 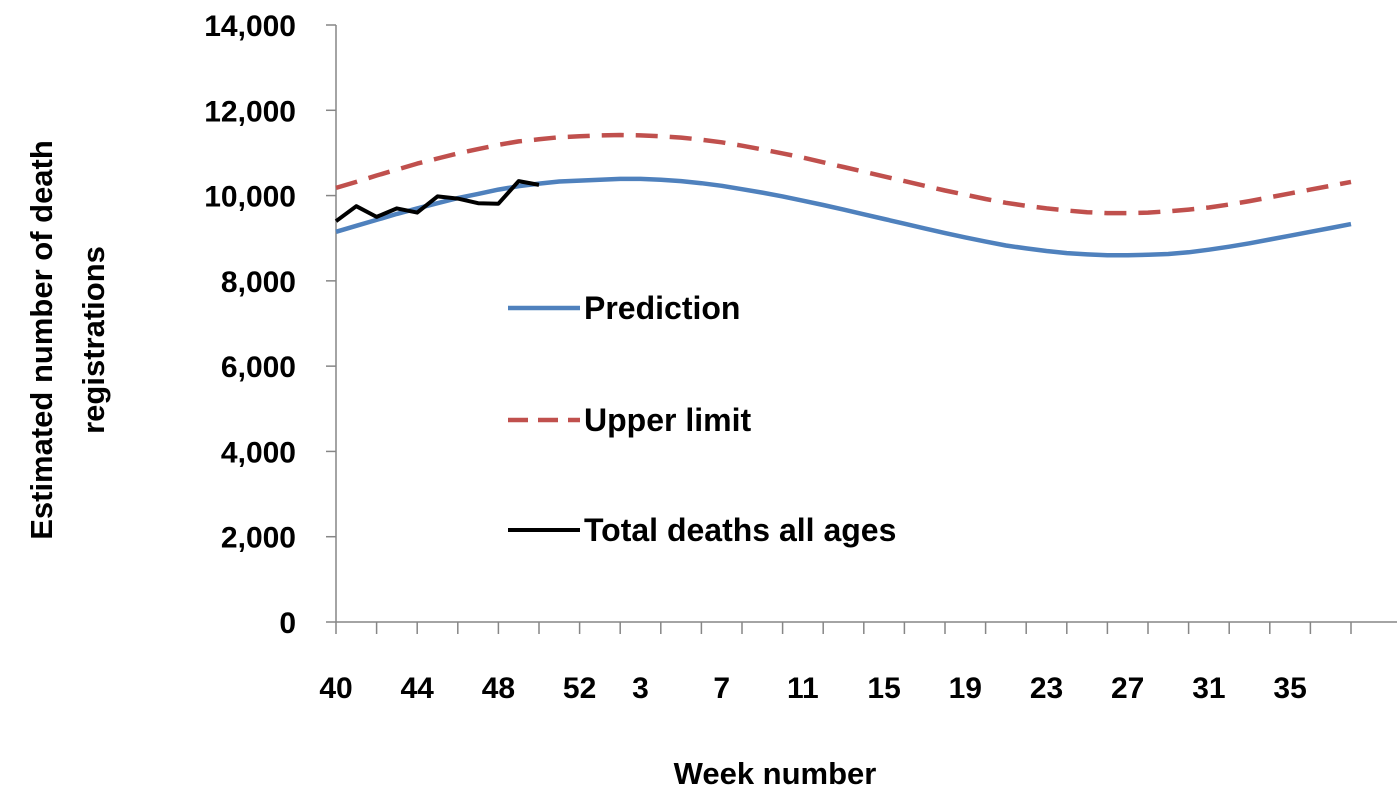 What do you see at coordinates (1289, 688) in the screenshot?
I see `x-tick-label: 35` at bounding box center [1289, 688].